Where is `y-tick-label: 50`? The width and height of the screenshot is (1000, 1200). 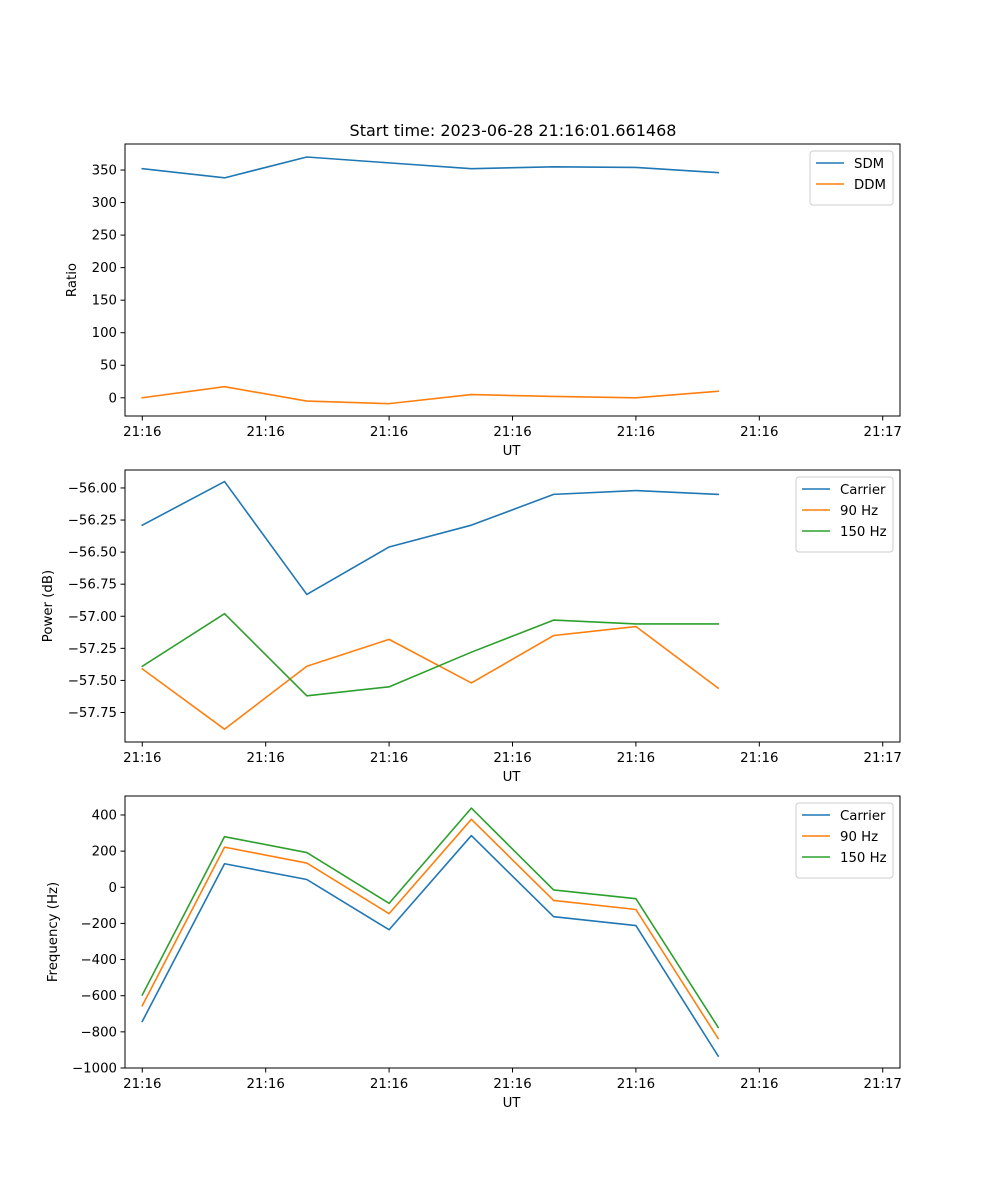 y-tick-label: 50 is located at coordinates (108, 366).